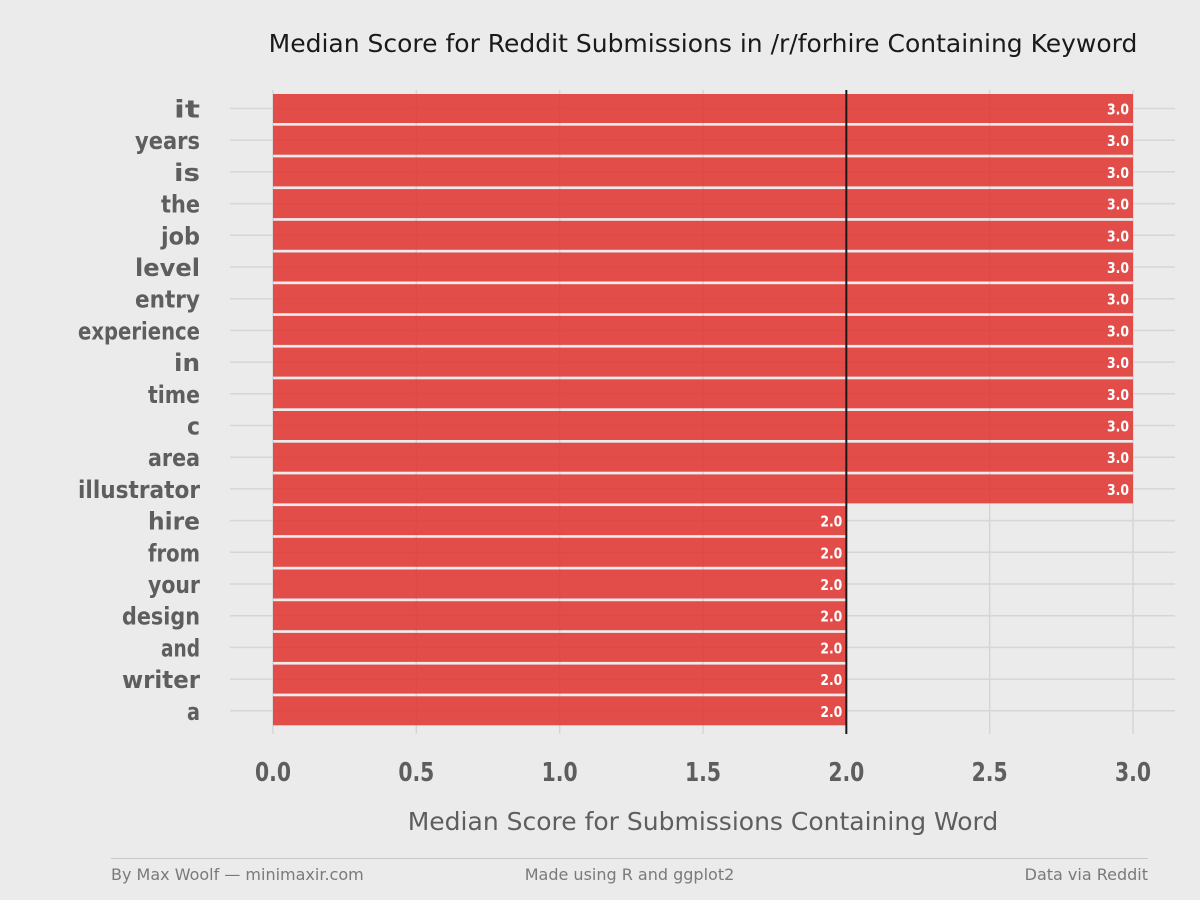 The image size is (1200, 900). Describe the element at coordinates (174, 458) in the screenshot. I see `category-label: area` at that location.